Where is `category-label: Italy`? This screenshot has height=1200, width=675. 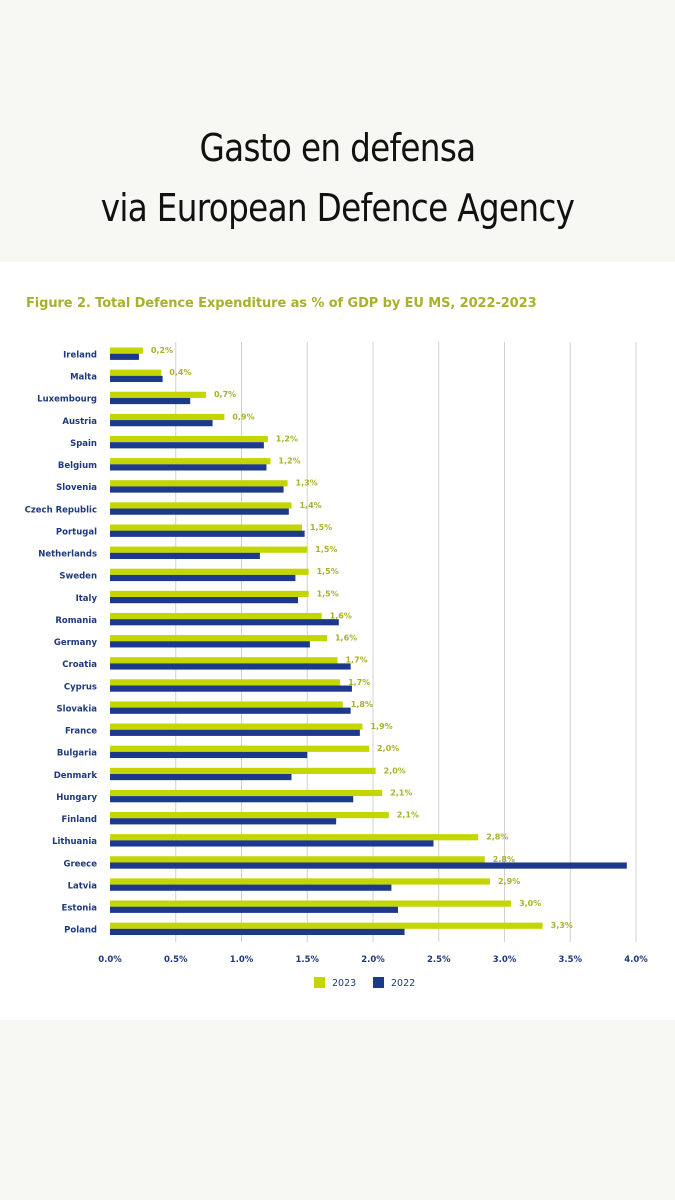 category-label: Italy is located at coordinates (87, 599).